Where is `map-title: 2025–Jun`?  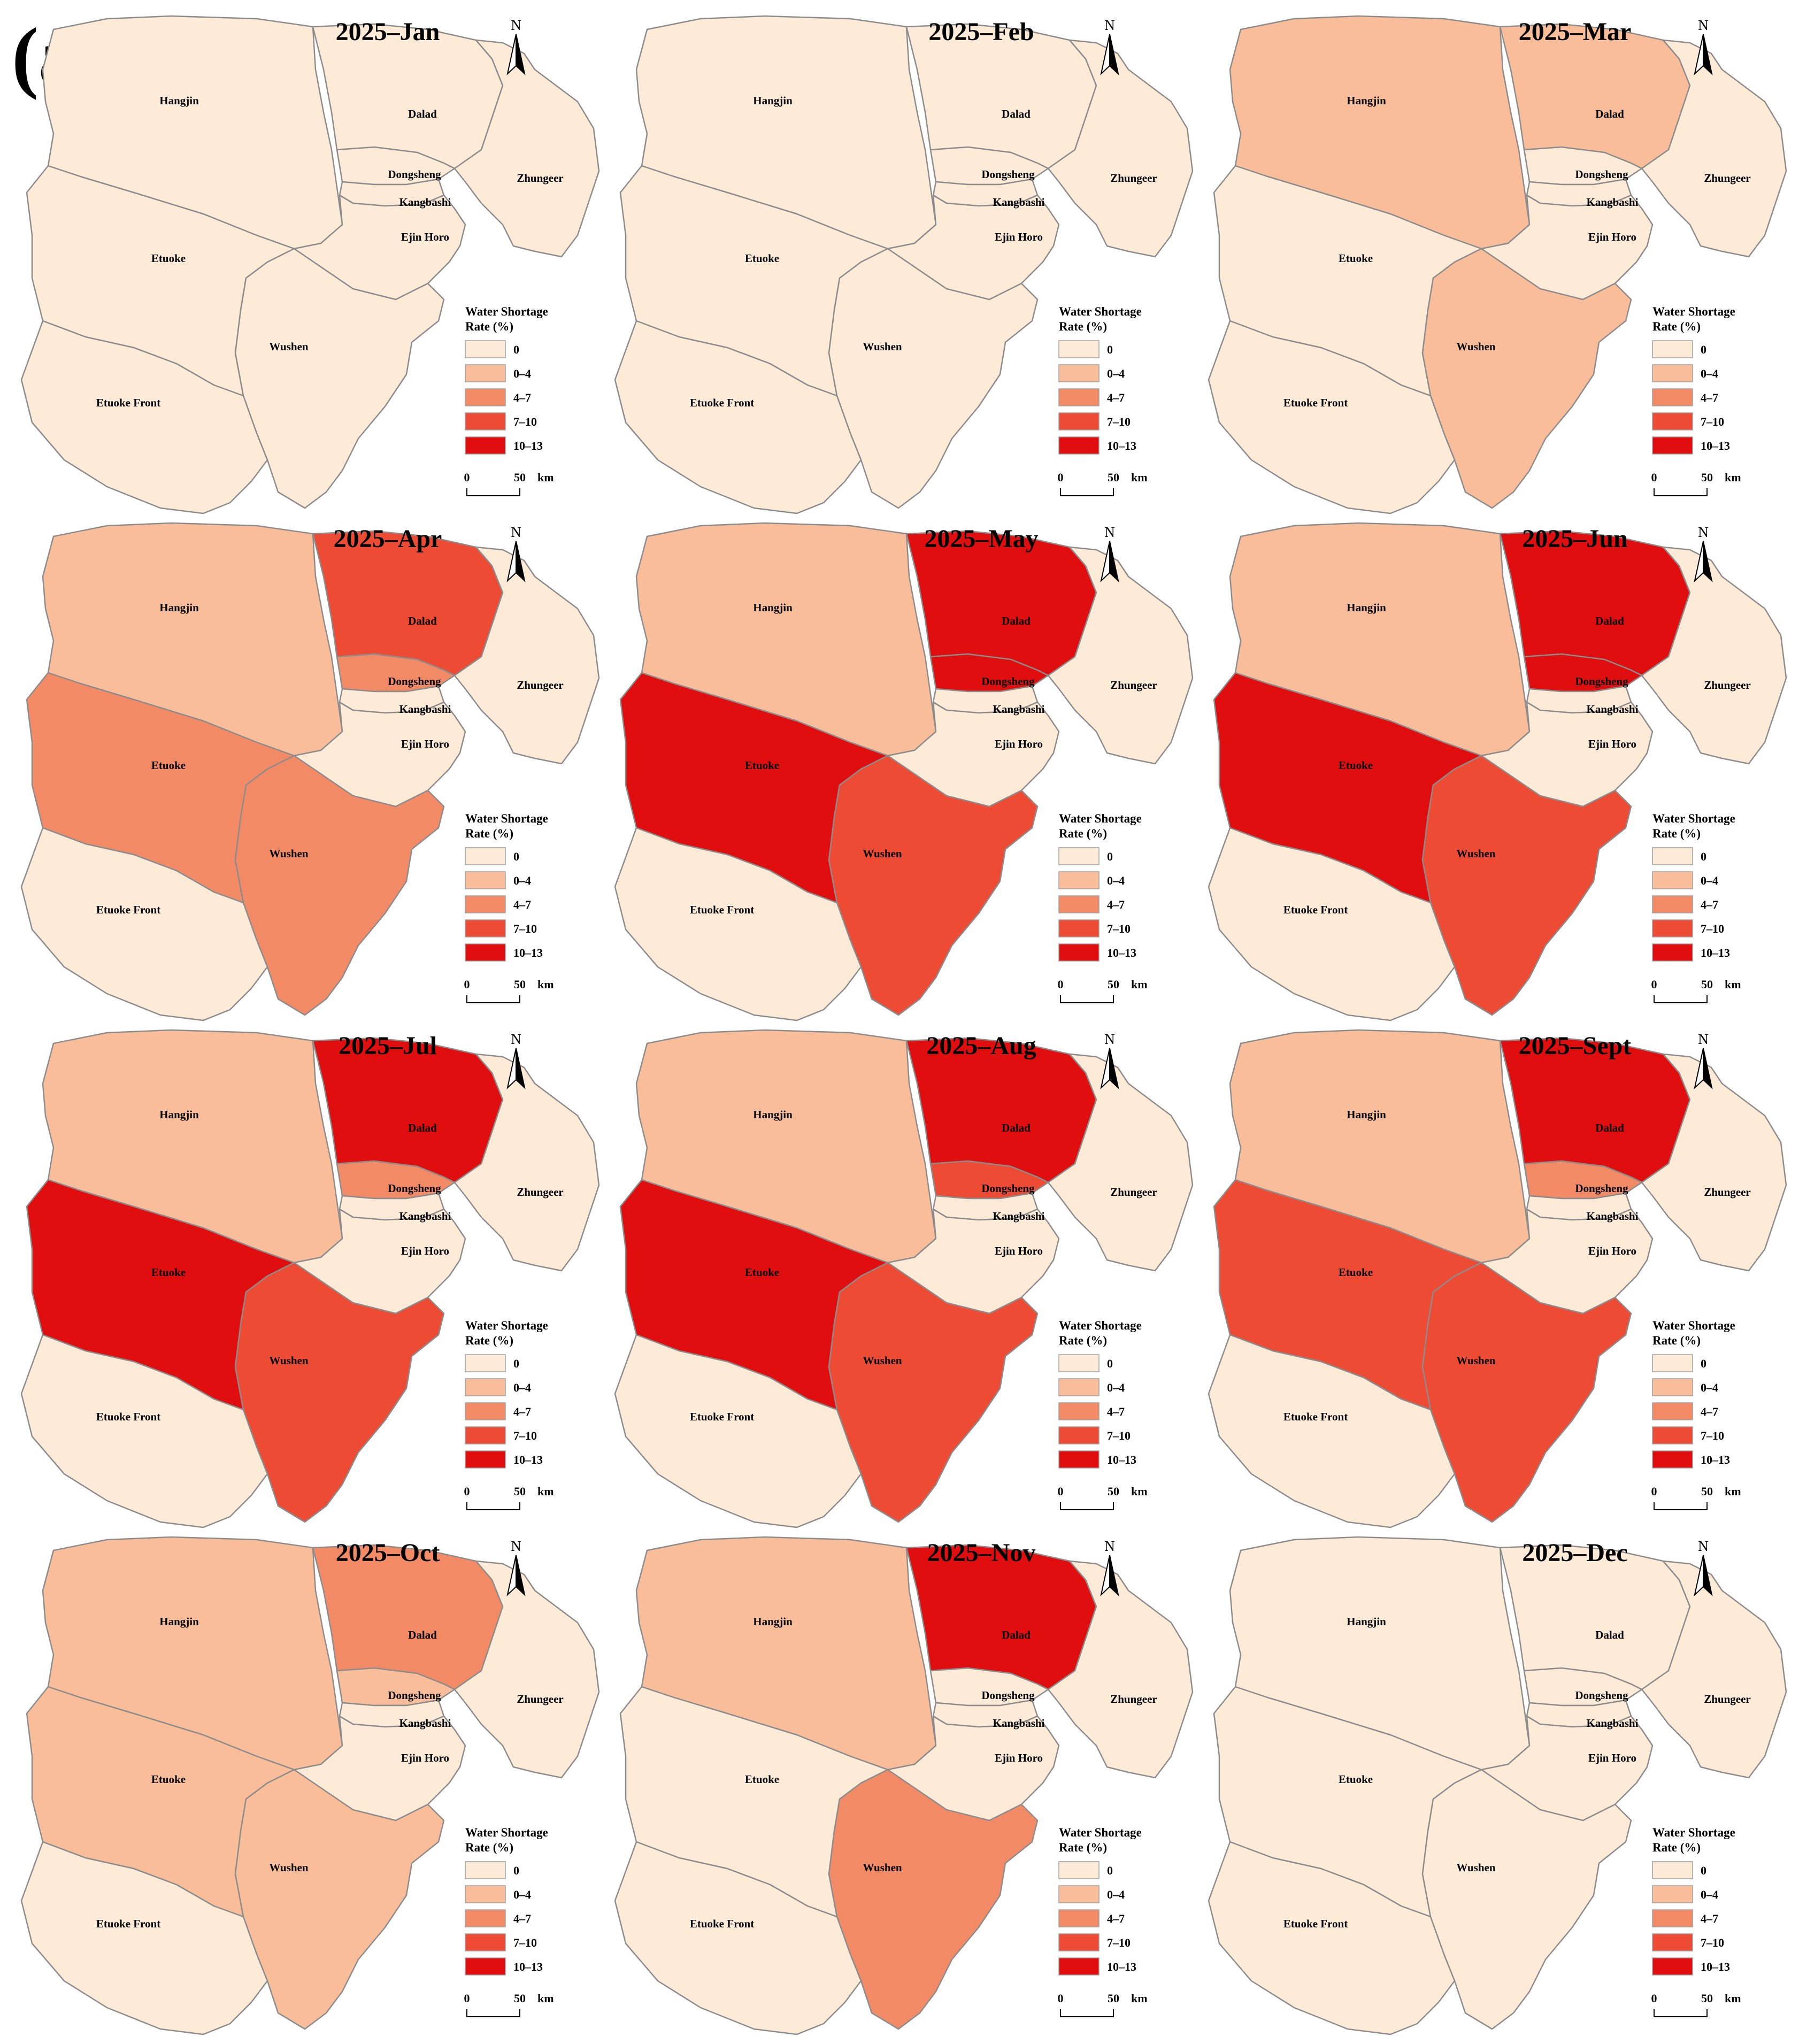 map-title: 2025–Jun is located at coordinates (1574, 539).